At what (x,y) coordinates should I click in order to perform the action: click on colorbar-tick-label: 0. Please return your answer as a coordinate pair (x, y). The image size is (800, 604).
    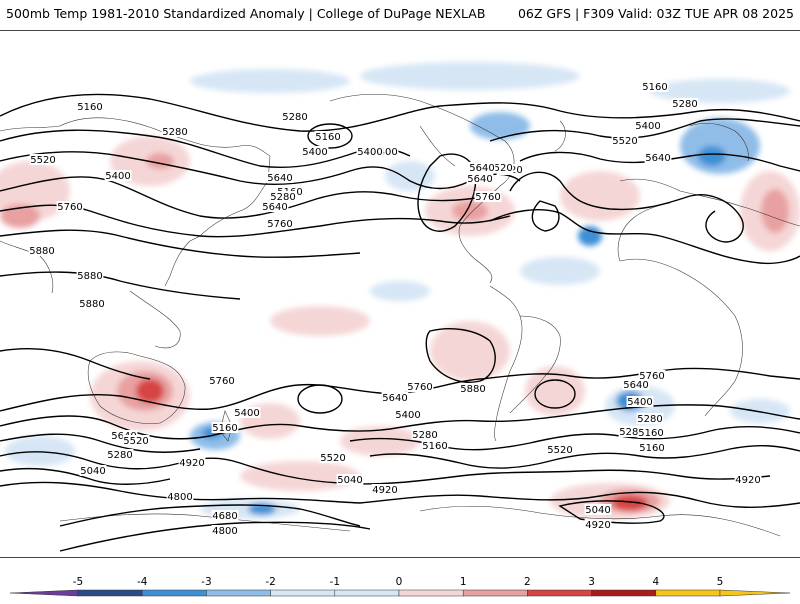
    Looking at the image, I should click on (399, 582).